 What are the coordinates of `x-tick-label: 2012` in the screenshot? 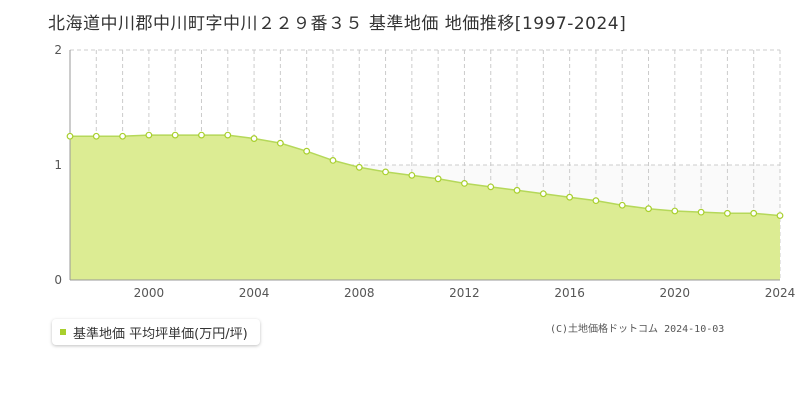 It's located at (464, 293).